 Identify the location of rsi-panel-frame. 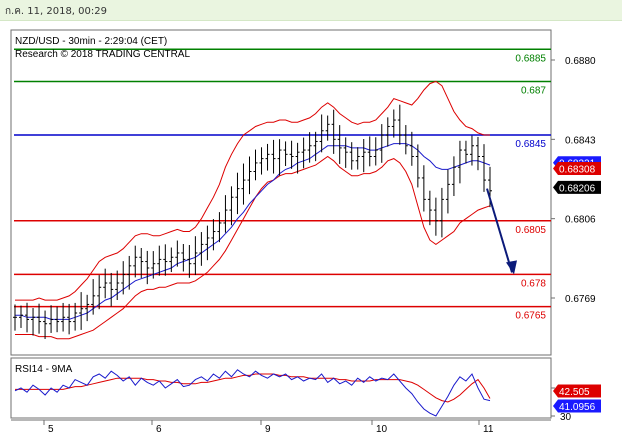
(281, 388).